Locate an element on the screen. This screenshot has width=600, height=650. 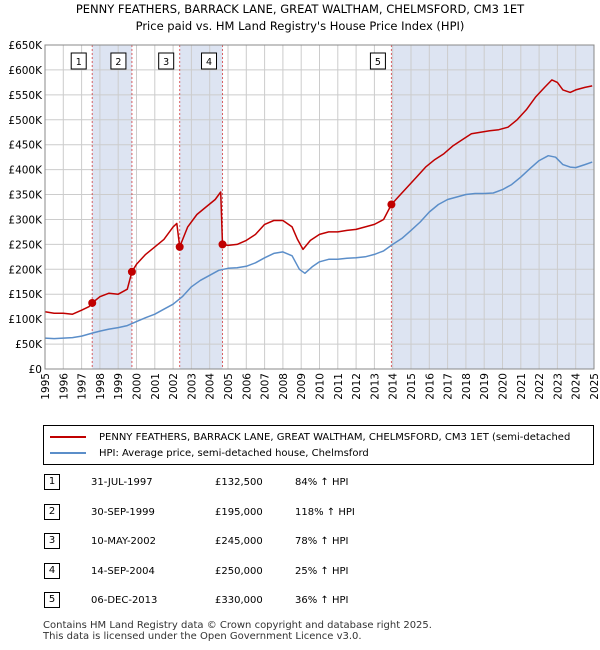
sale-label-number: 2 is located at coordinates (118, 62).